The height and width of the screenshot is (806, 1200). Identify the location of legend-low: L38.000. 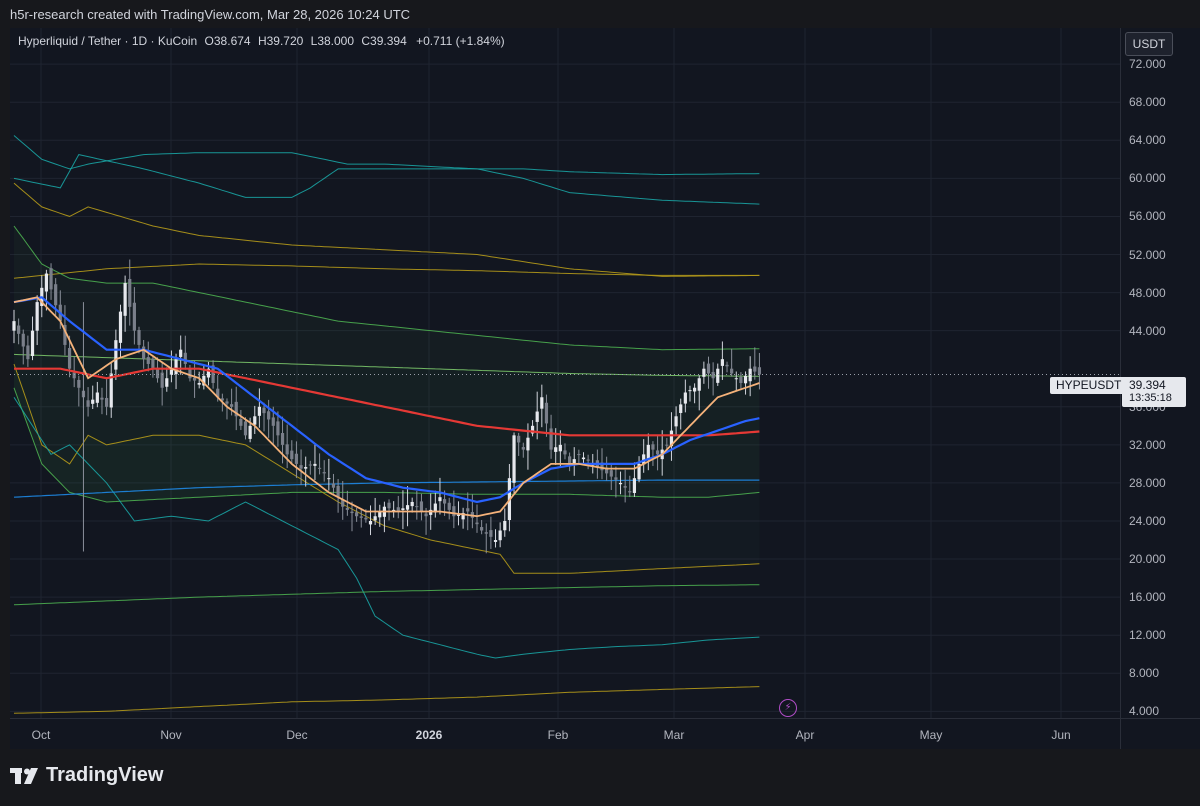
(332, 41).